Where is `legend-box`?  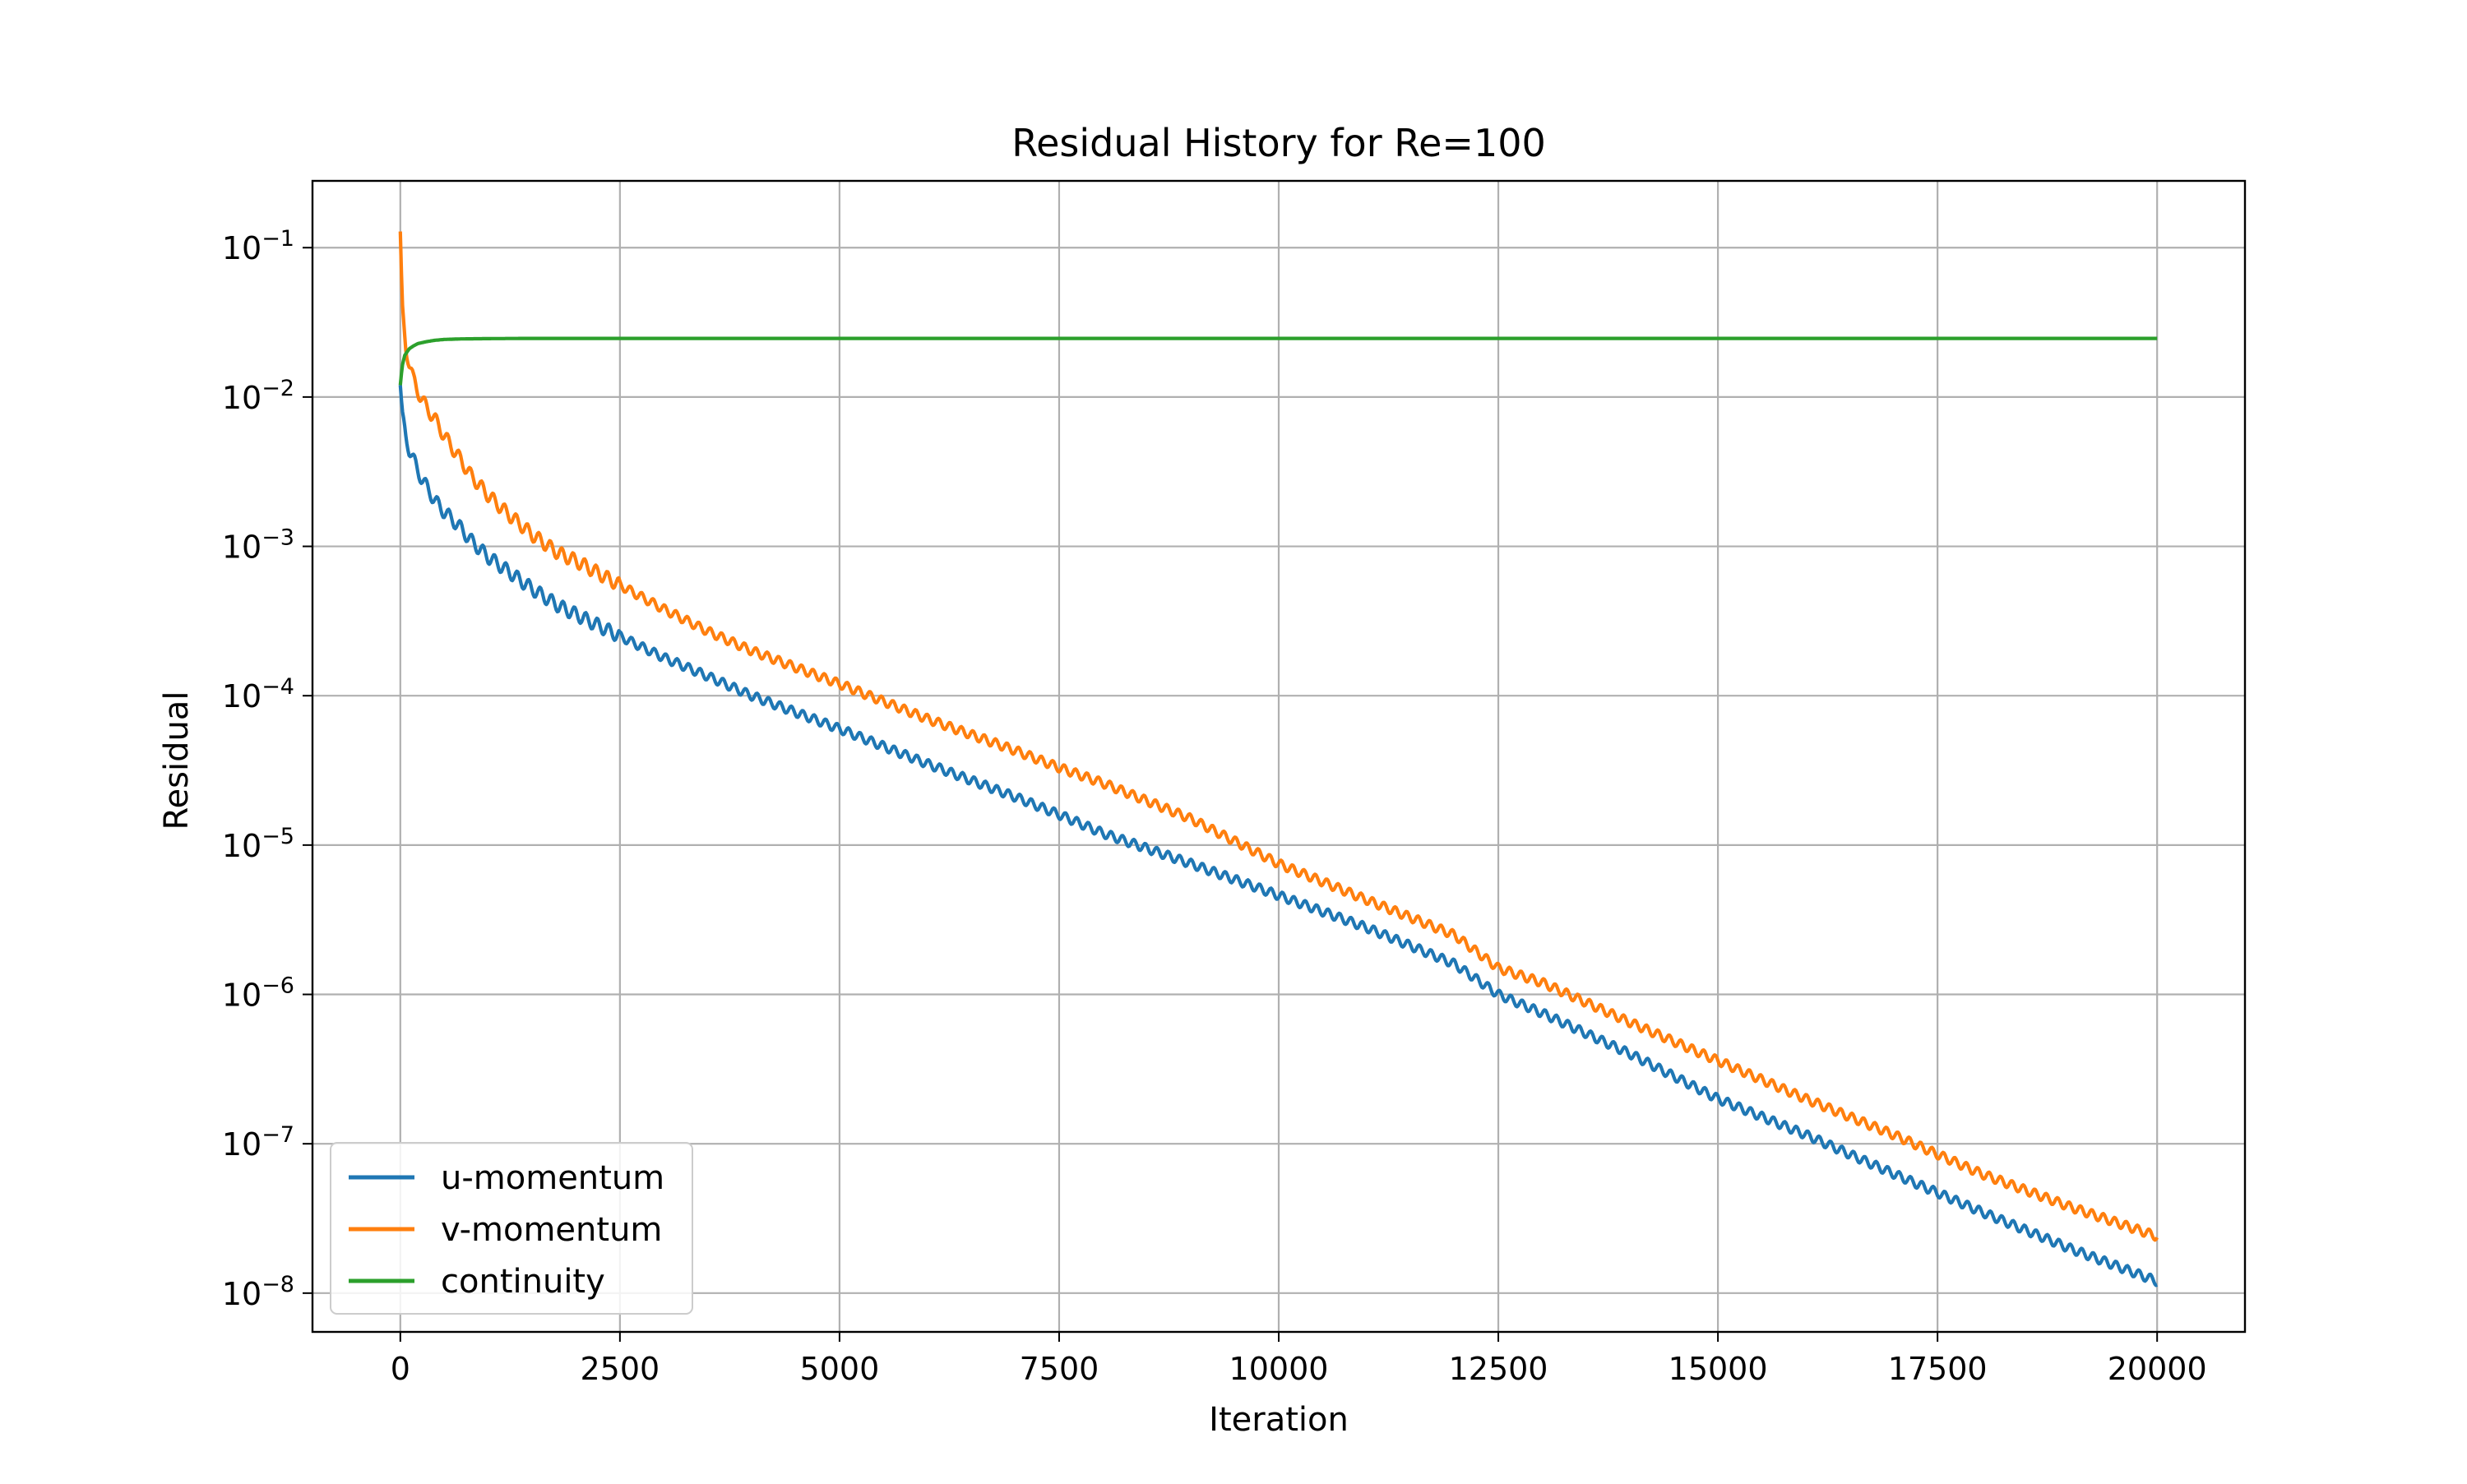
legend-box is located at coordinates (511, 1228).